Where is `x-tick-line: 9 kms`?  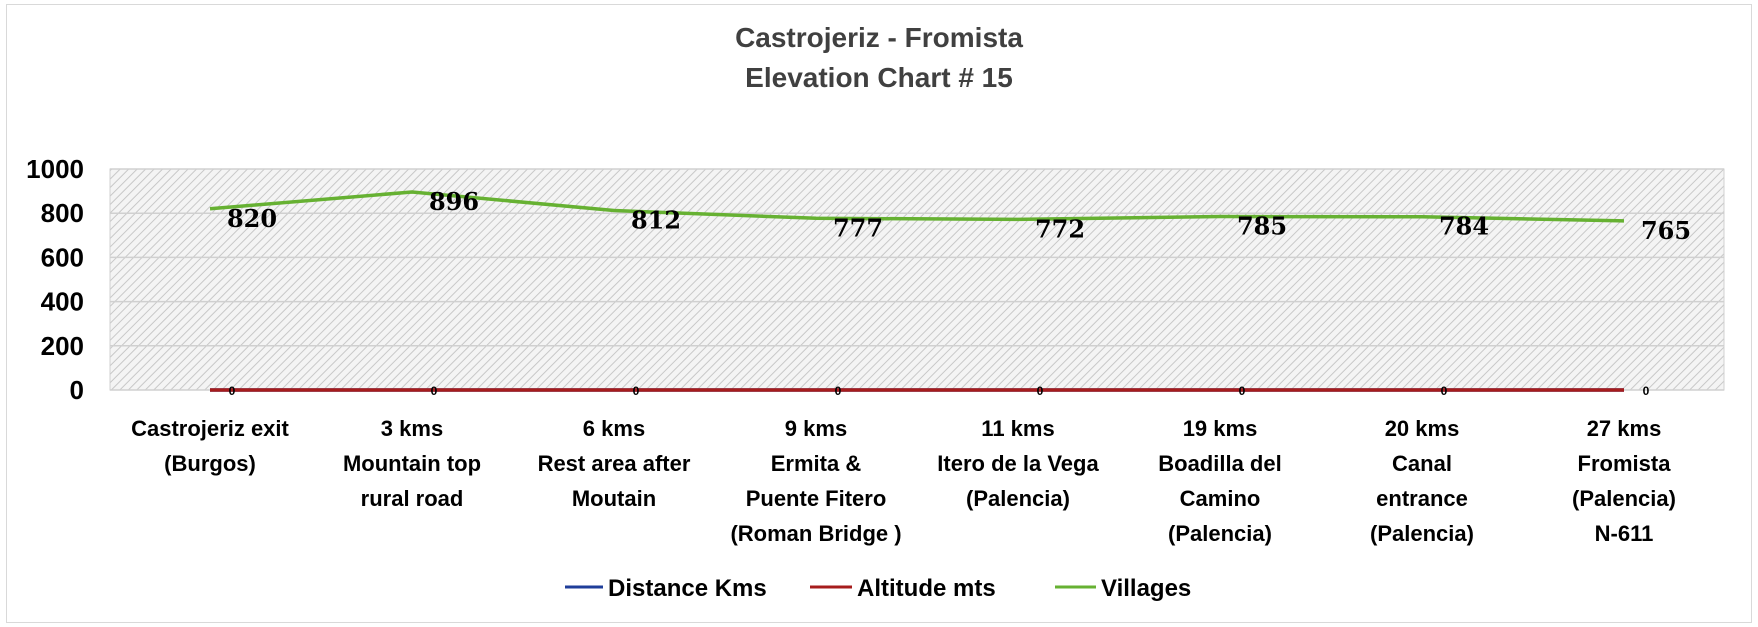 x-tick-line: 9 kms is located at coordinates (816, 428).